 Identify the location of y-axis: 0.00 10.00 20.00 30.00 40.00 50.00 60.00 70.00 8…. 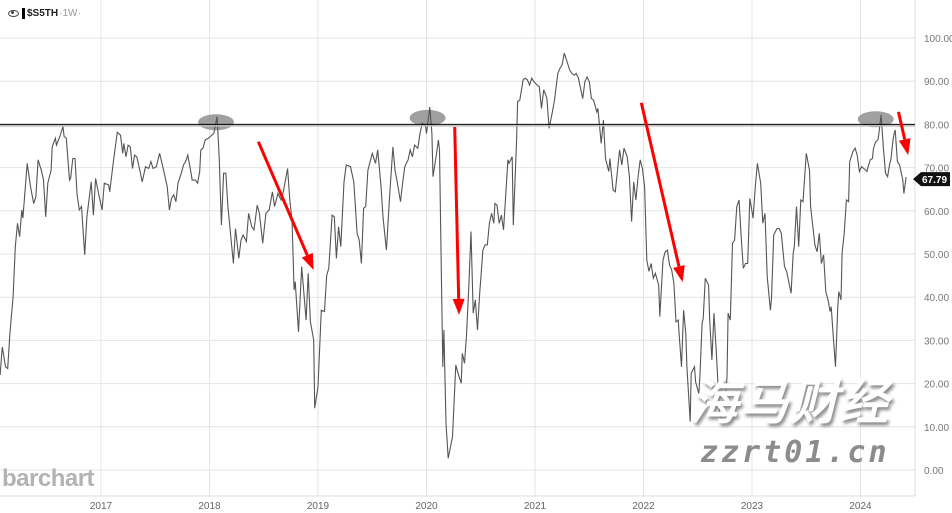
(938, 255).